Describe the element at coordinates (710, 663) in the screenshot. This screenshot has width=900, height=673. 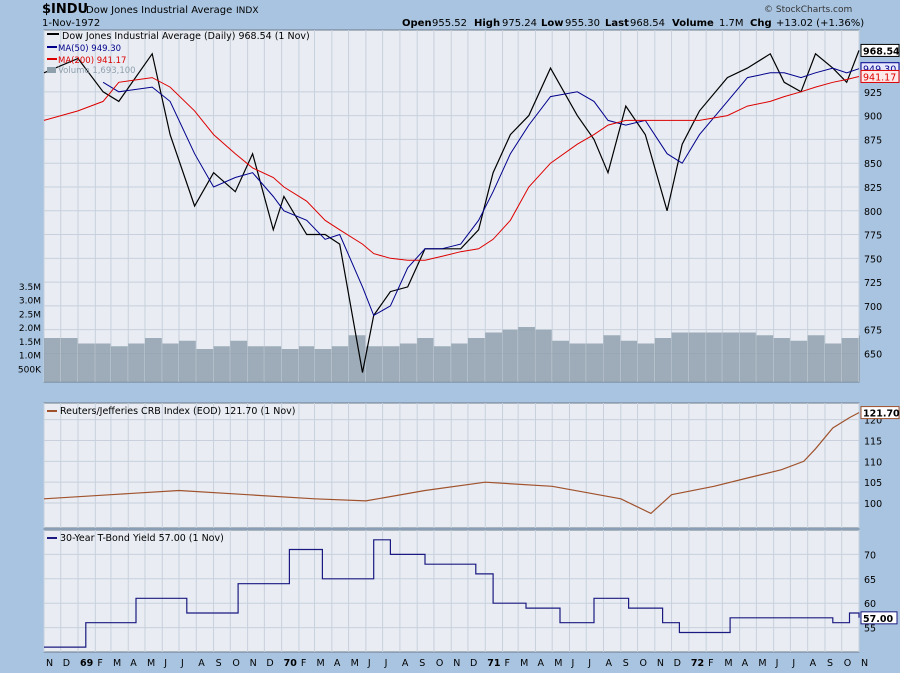
I see `x-tick-label: F` at that location.